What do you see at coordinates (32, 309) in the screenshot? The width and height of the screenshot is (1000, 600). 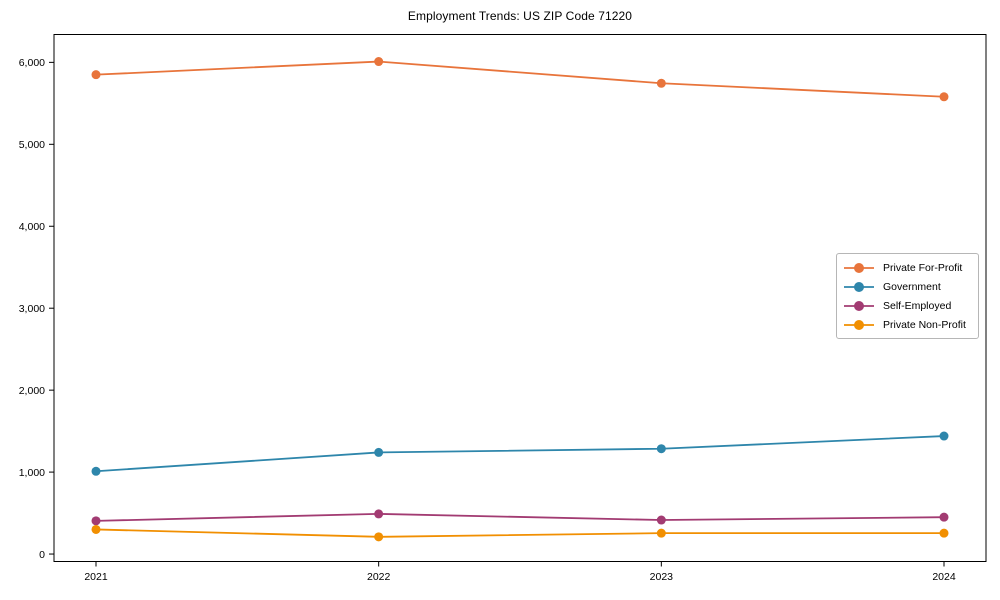 I see `y-tick-label: 3,000` at bounding box center [32, 309].